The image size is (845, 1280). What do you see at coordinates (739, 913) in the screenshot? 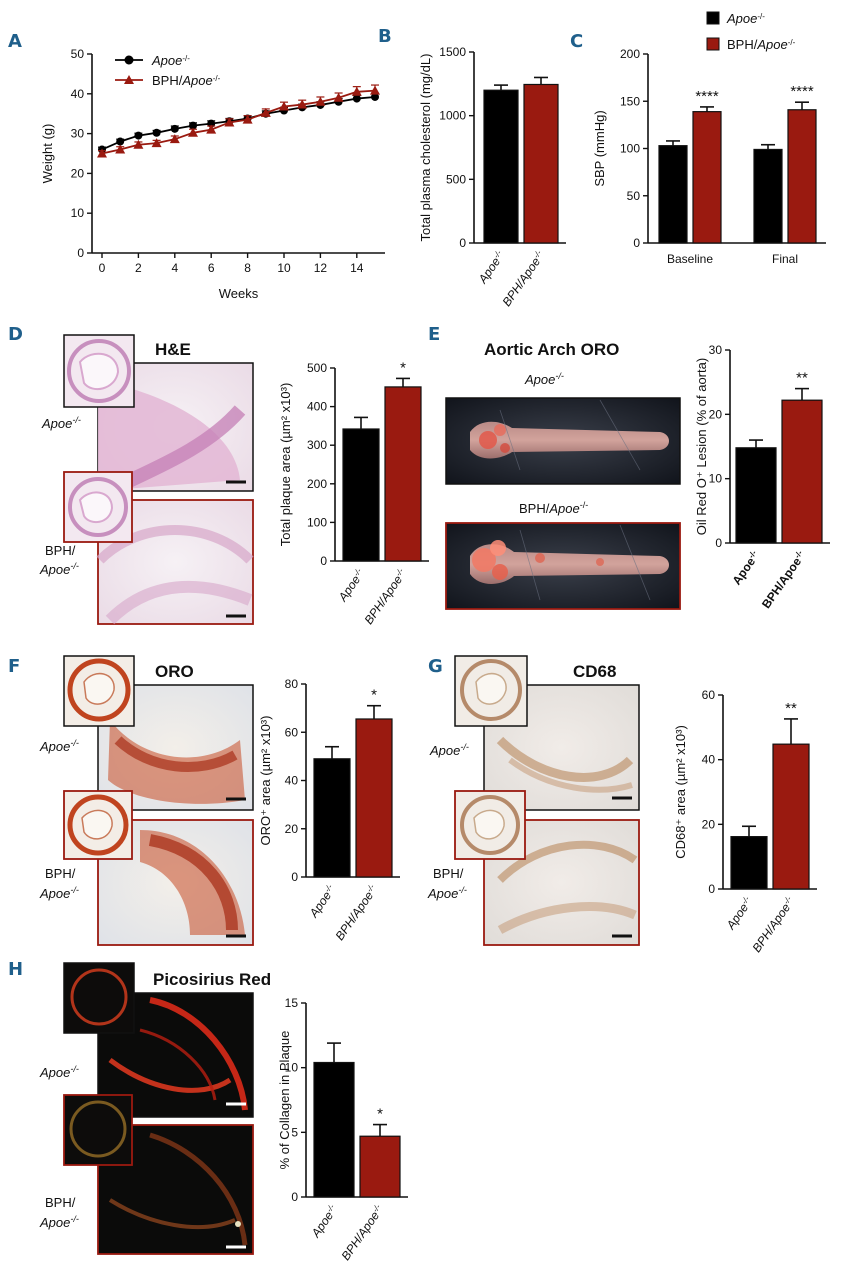
I see `g-xtick-label-0: Apoe-/-` at bounding box center [739, 913].